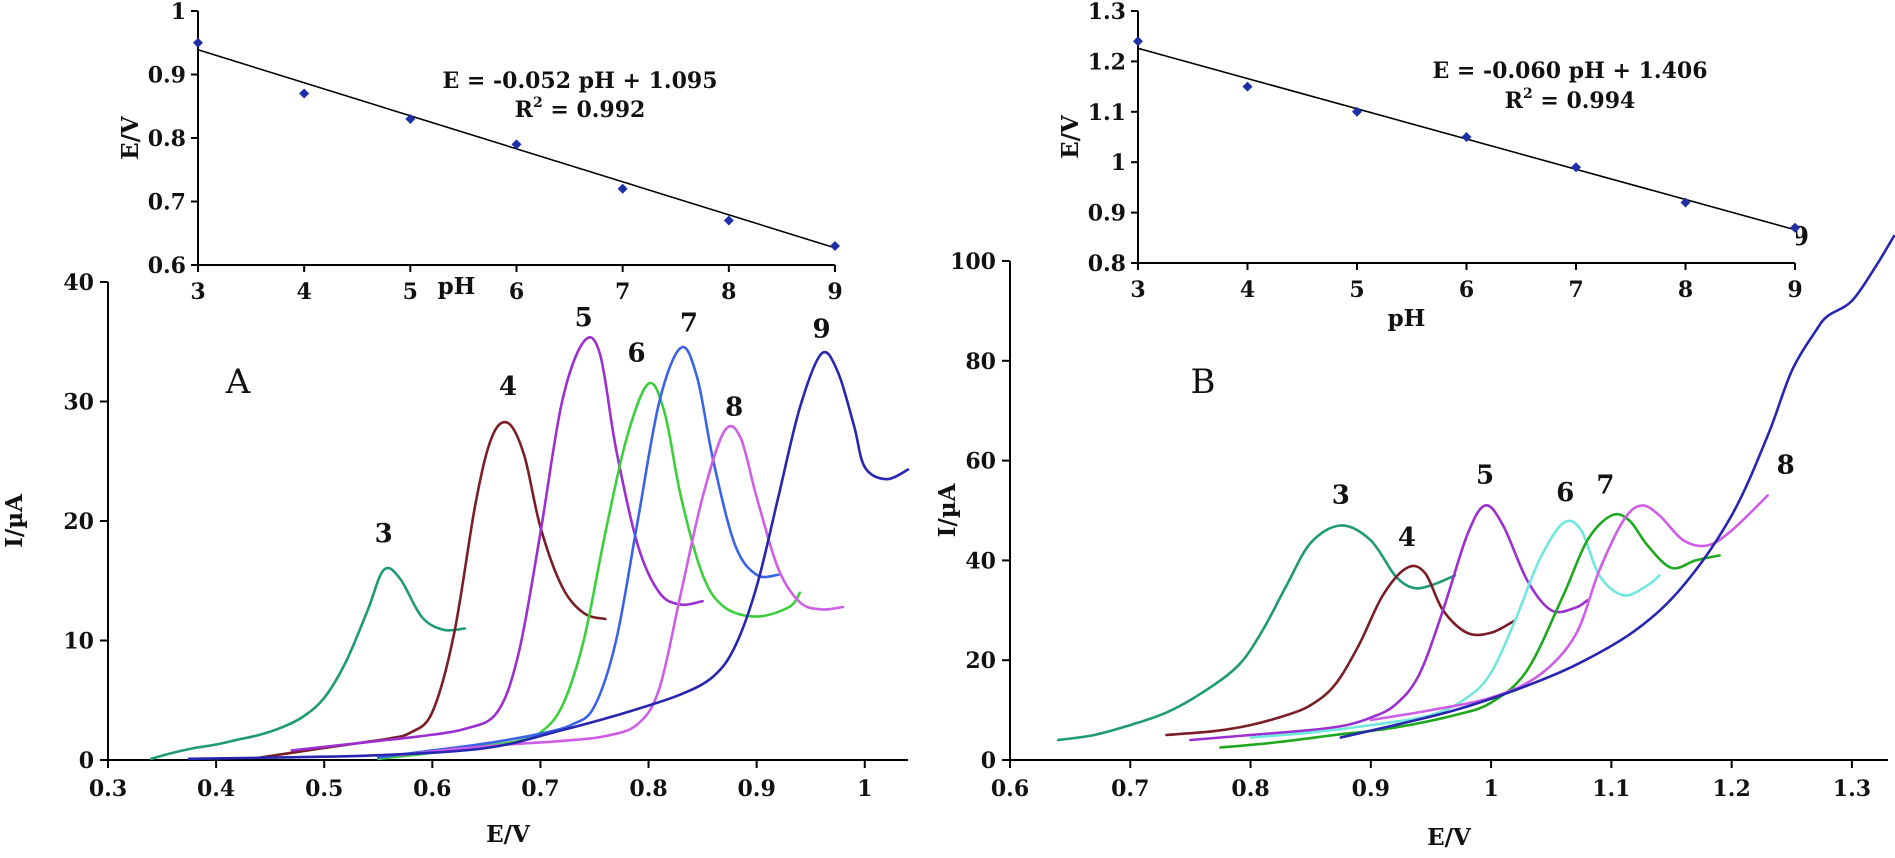  What do you see at coordinates (1449, 837) in the screenshot?
I see `x-axis-label: E/V` at bounding box center [1449, 837].